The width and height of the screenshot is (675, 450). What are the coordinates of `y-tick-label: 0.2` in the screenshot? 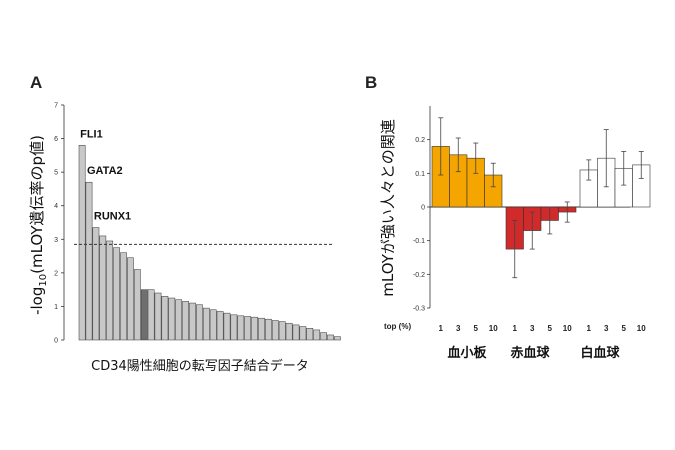 It's located at (420, 140).